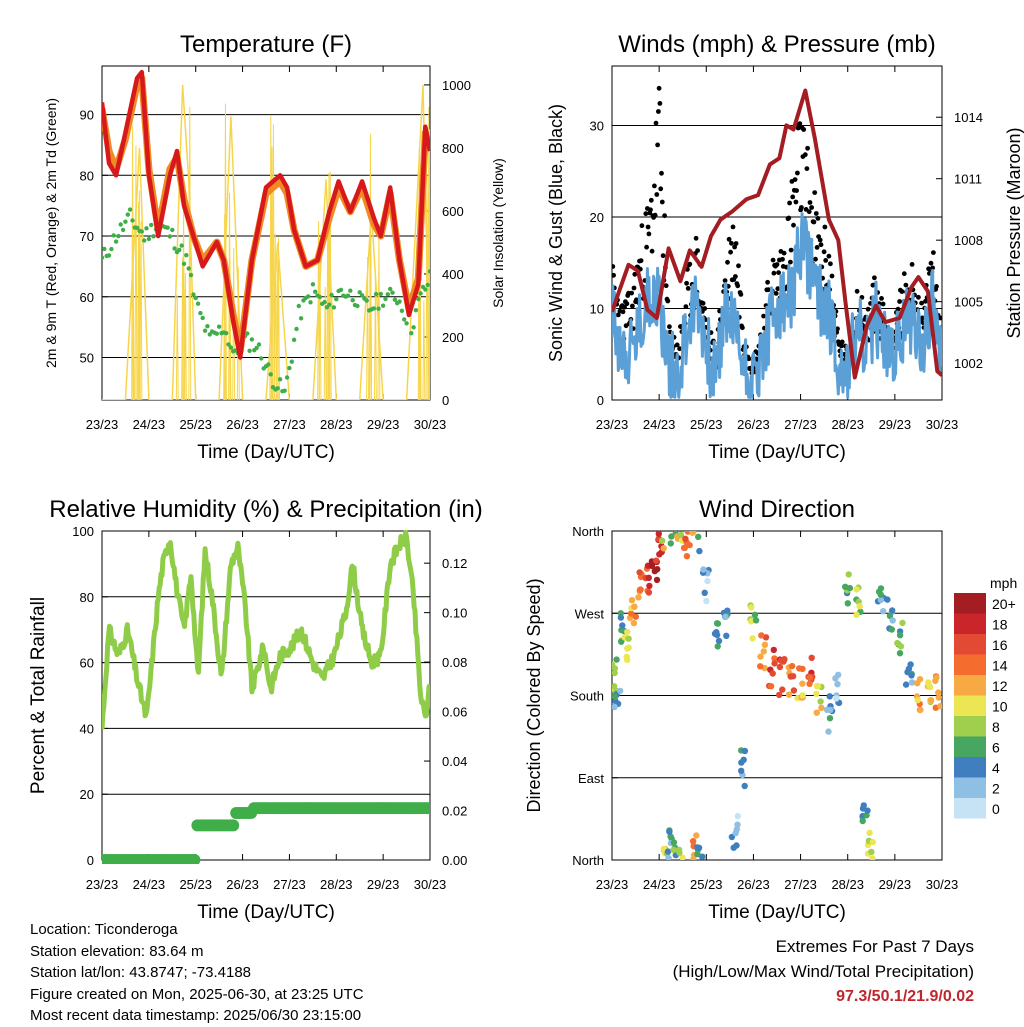 This screenshot has width=1024, height=1027. Describe the element at coordinates (289, 884) in the screenshot. I see `x-tick-label: 27/23` at that location.